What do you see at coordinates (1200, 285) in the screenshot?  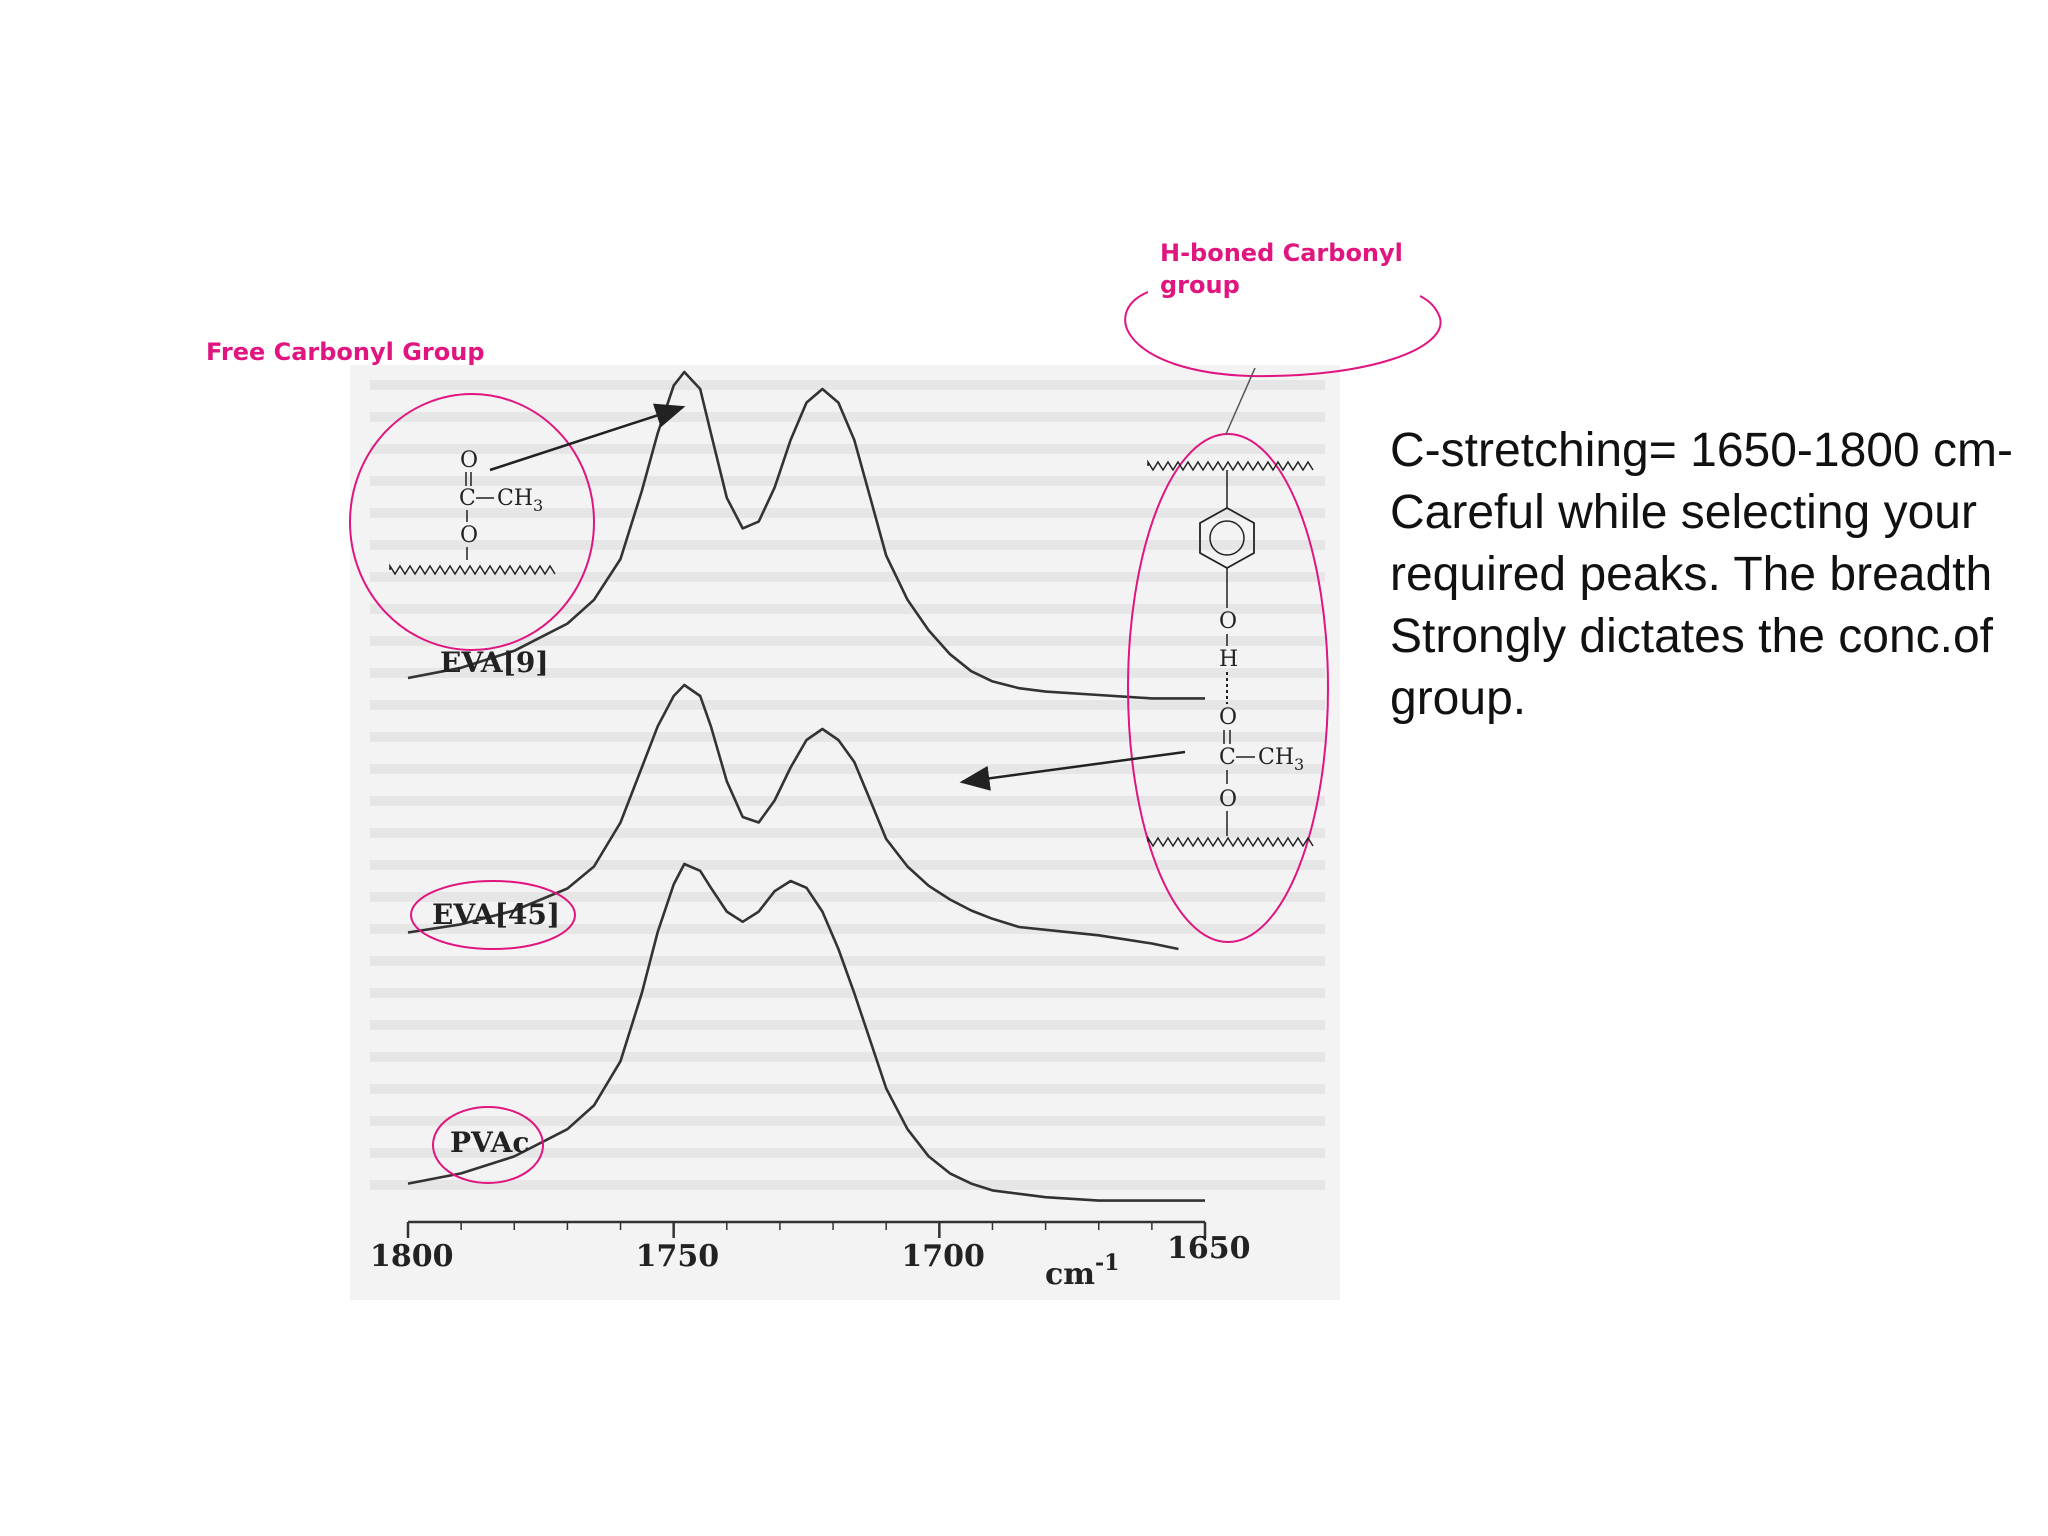 I see `hbond-label-line-2: group` at bounding box center [1200, 285].